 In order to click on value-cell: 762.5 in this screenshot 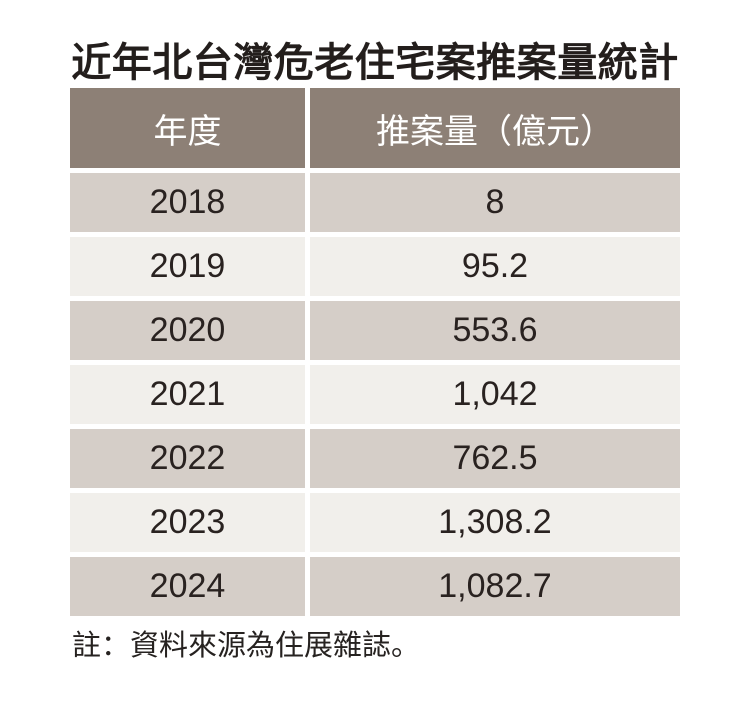, I will do `click(495, 458)`.